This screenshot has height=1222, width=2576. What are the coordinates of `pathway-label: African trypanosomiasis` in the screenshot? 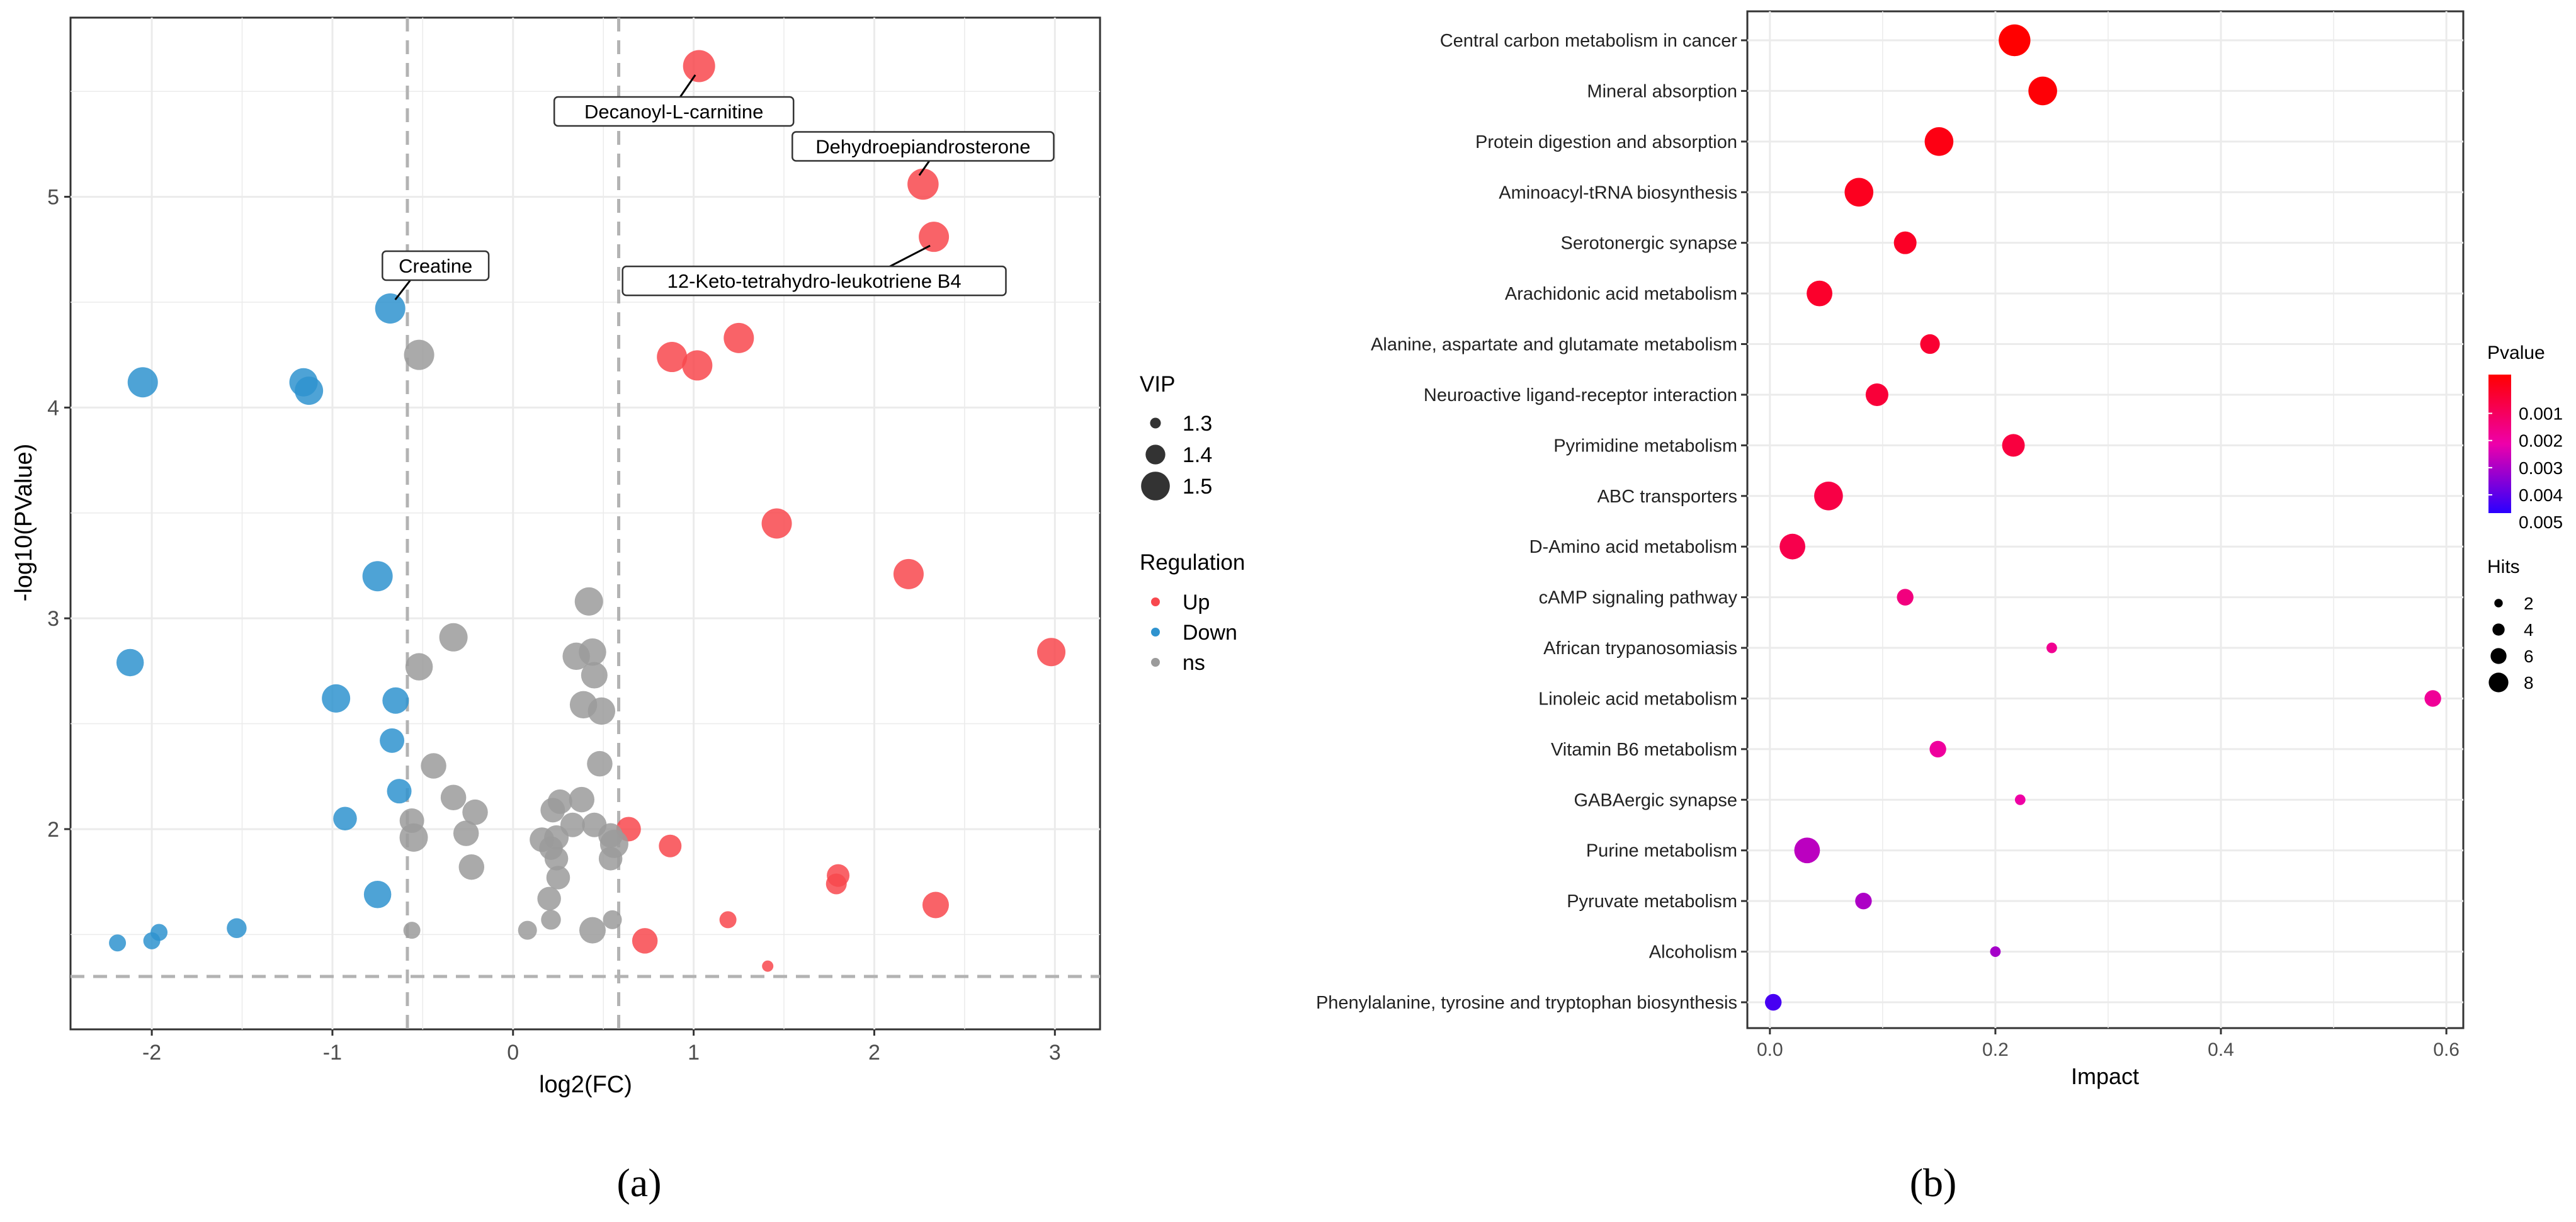 It's located at (1640, 648).